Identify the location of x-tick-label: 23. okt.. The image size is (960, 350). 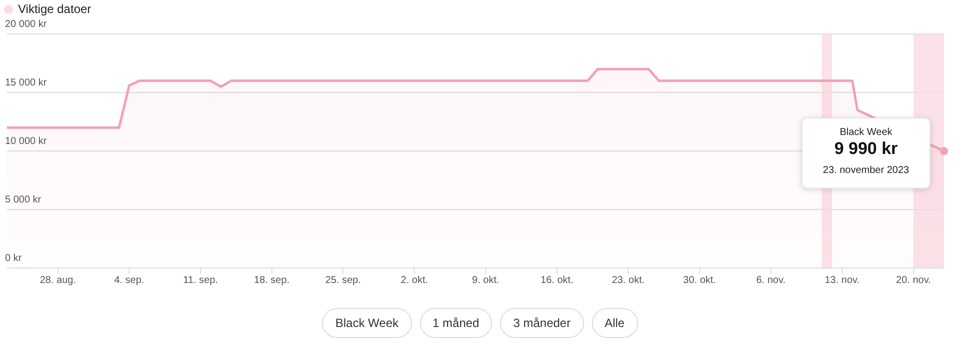
(628, 280).